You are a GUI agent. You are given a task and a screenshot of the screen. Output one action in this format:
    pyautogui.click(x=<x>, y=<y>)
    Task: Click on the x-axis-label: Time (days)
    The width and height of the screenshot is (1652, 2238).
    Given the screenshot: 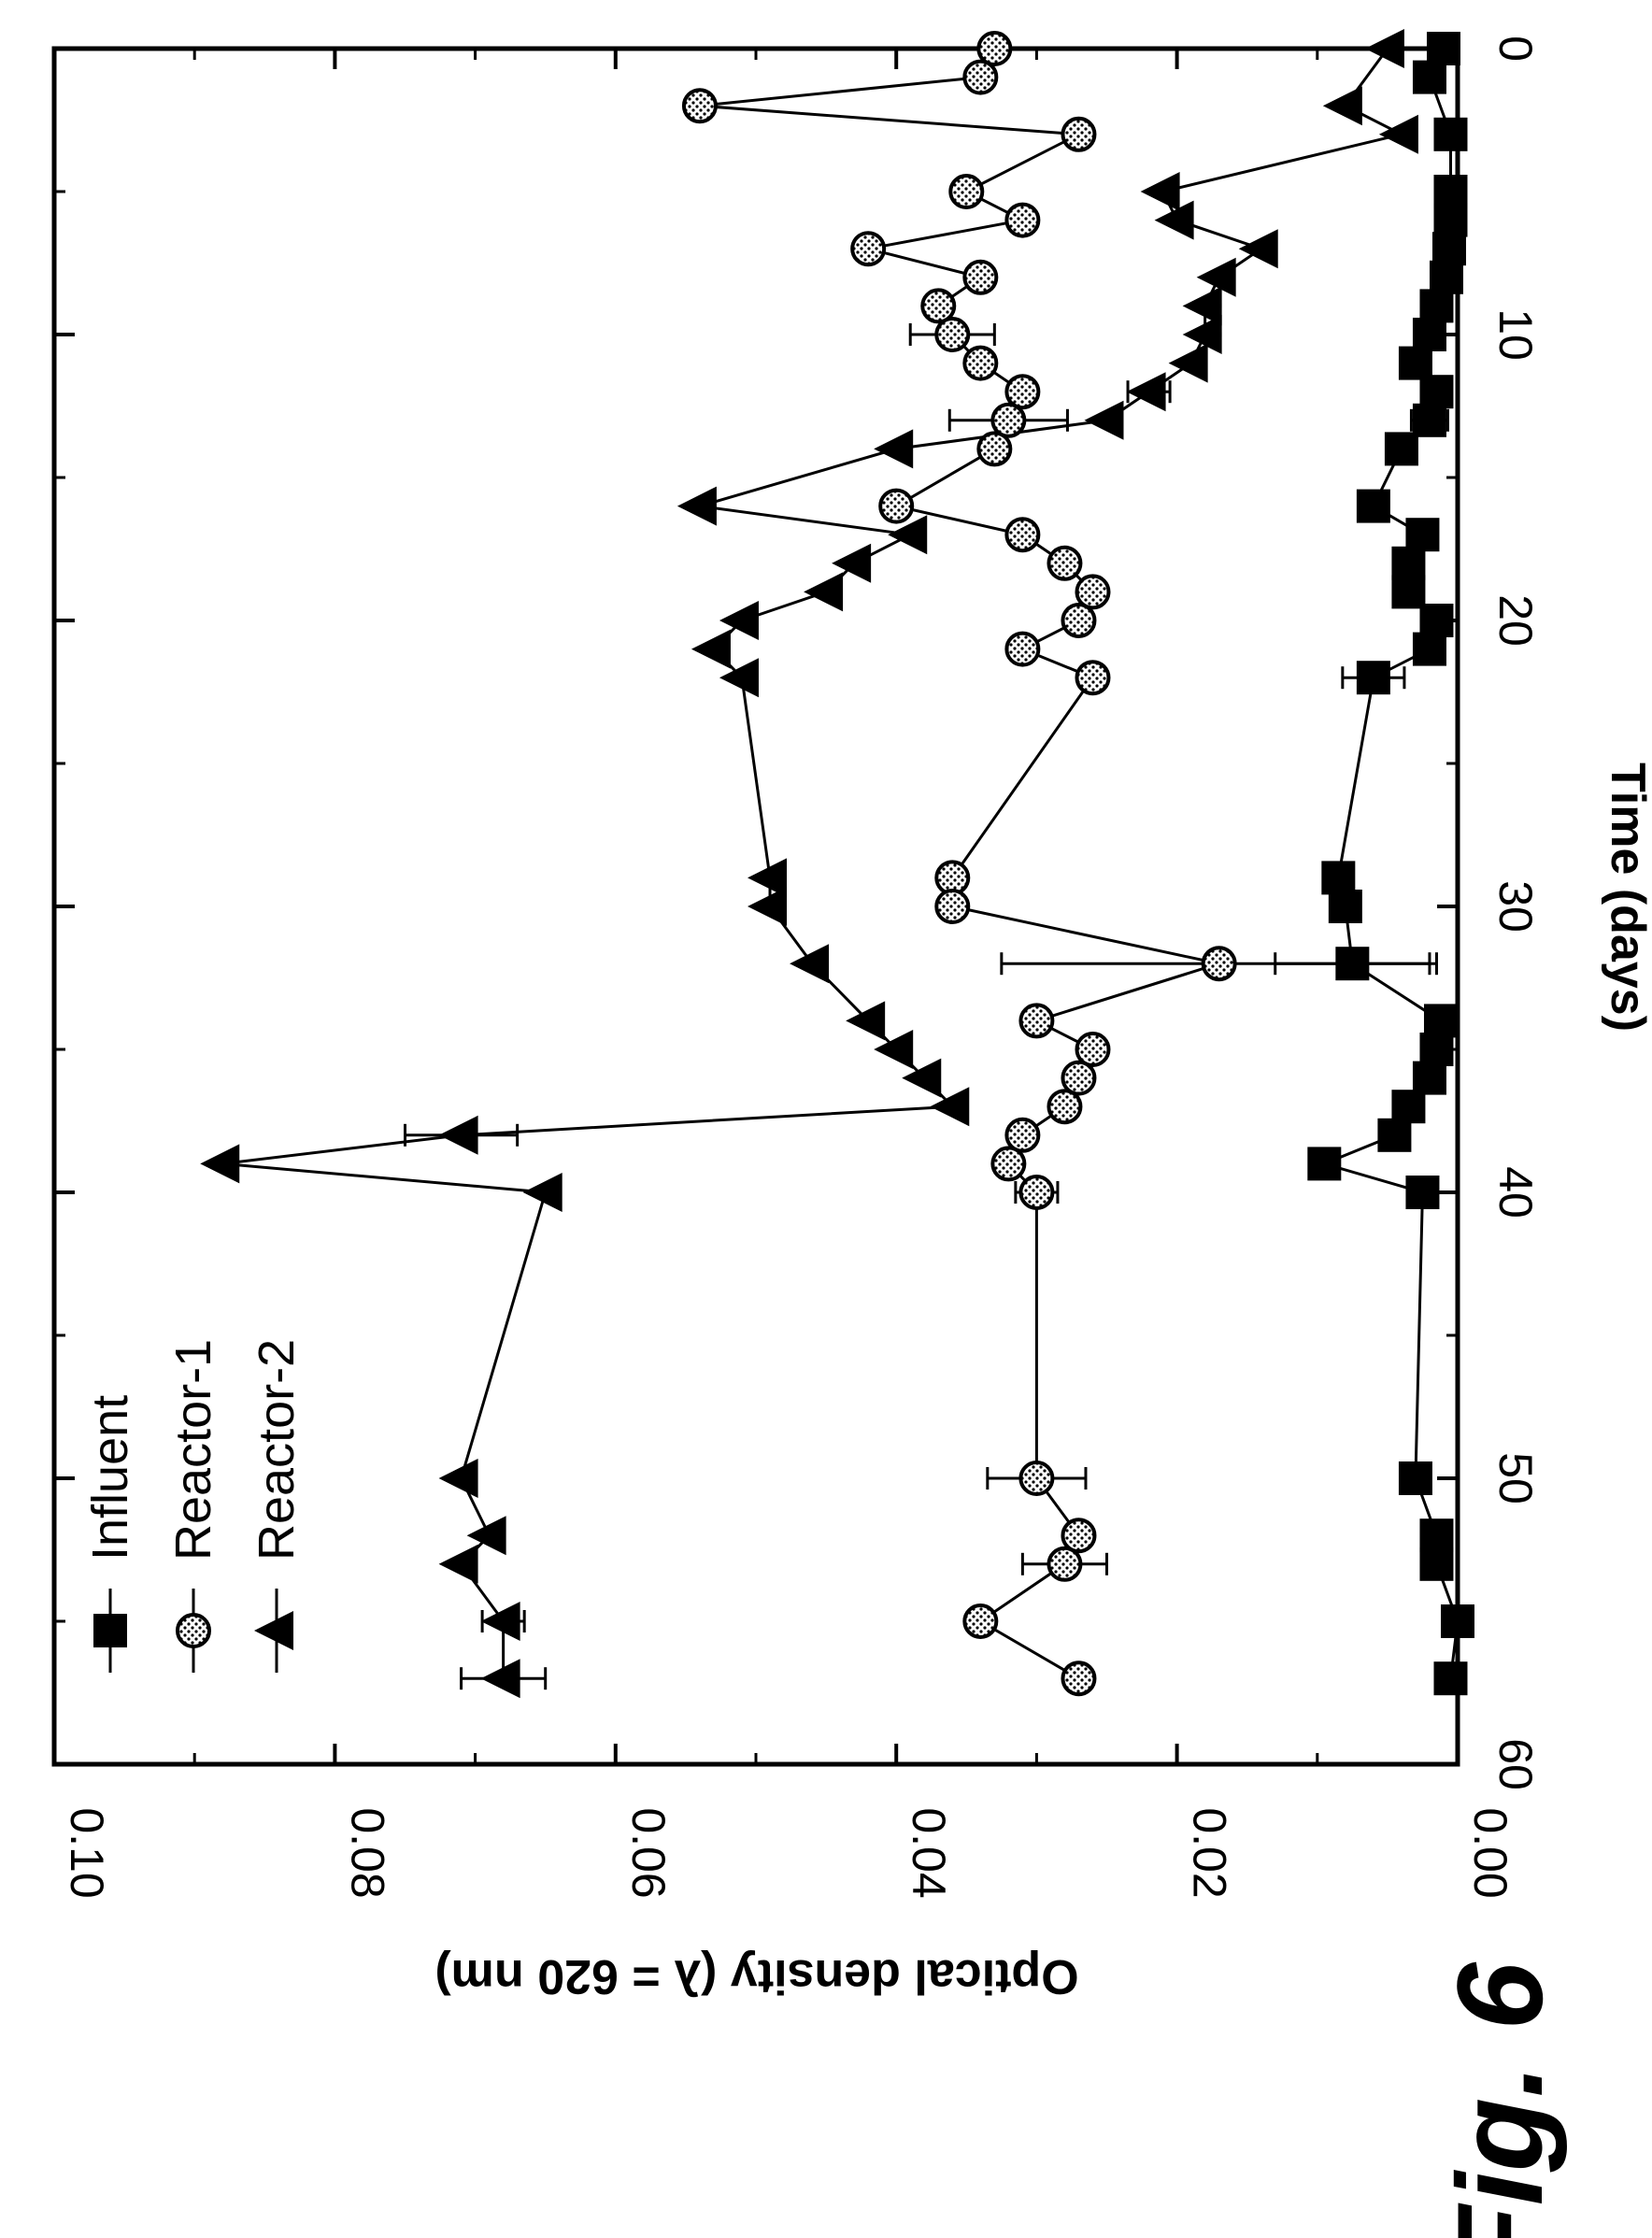 What is the action you would take?
    pyautogui.click(x=1627, y=897)
    